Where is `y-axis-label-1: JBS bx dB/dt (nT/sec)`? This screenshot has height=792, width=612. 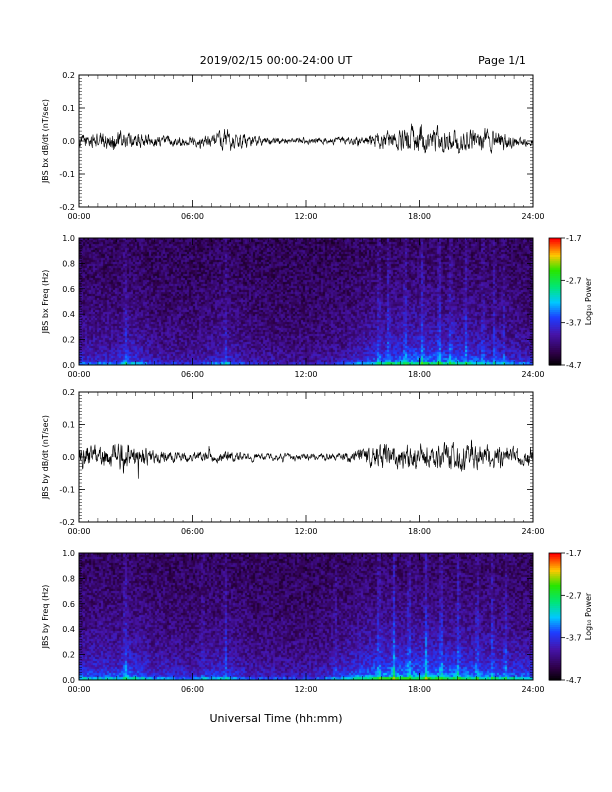 y-axis-label-1: JBS bx dB/dt (nT/sec) is located at coordinates (45, 141).